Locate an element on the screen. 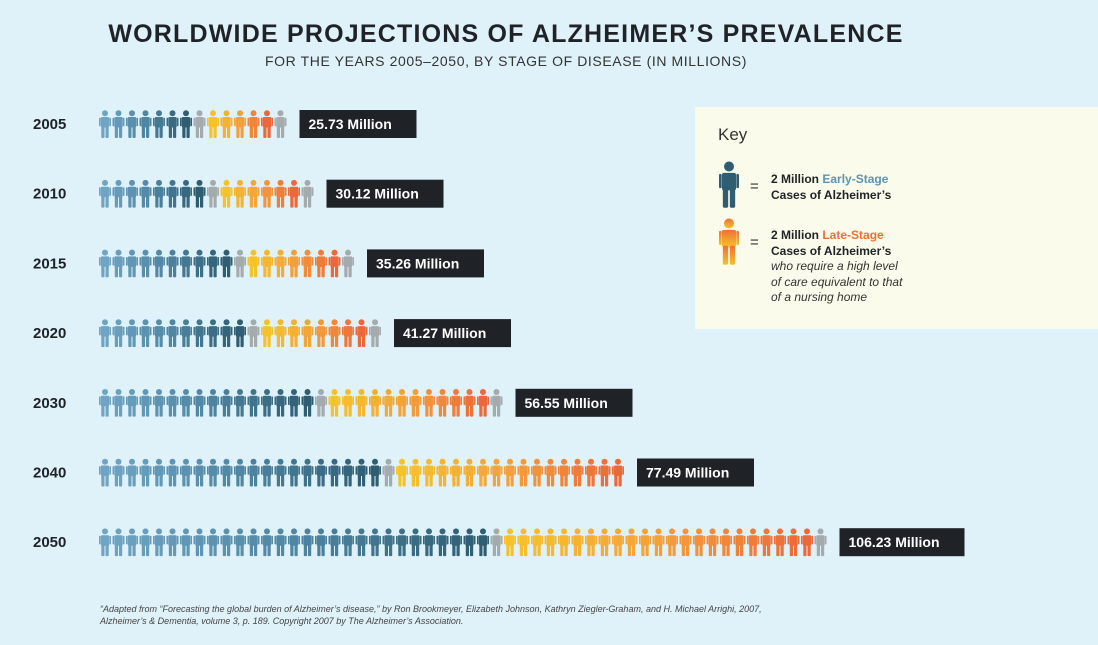  year-label: 2040 is located at coordinates (49, 473).